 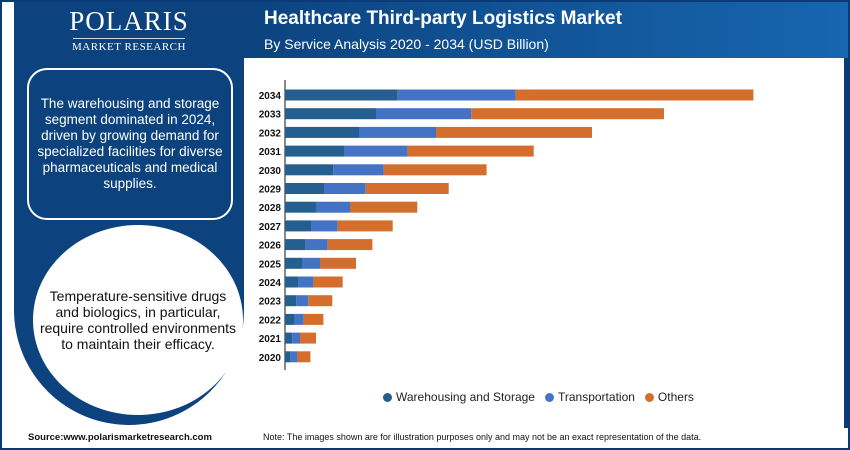 What do you see at coordinates (129, 38) in the screenshot?
I see `logo-divider` at bounding box center [129, 38].